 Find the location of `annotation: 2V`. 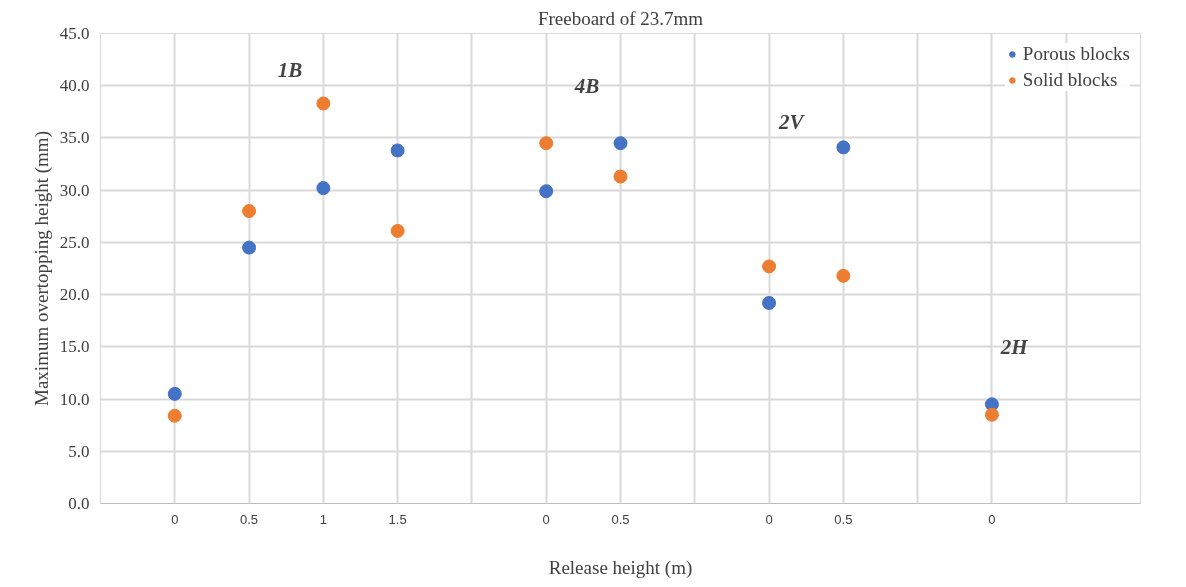

annotation: 2V is located at coordinates (792, 122).